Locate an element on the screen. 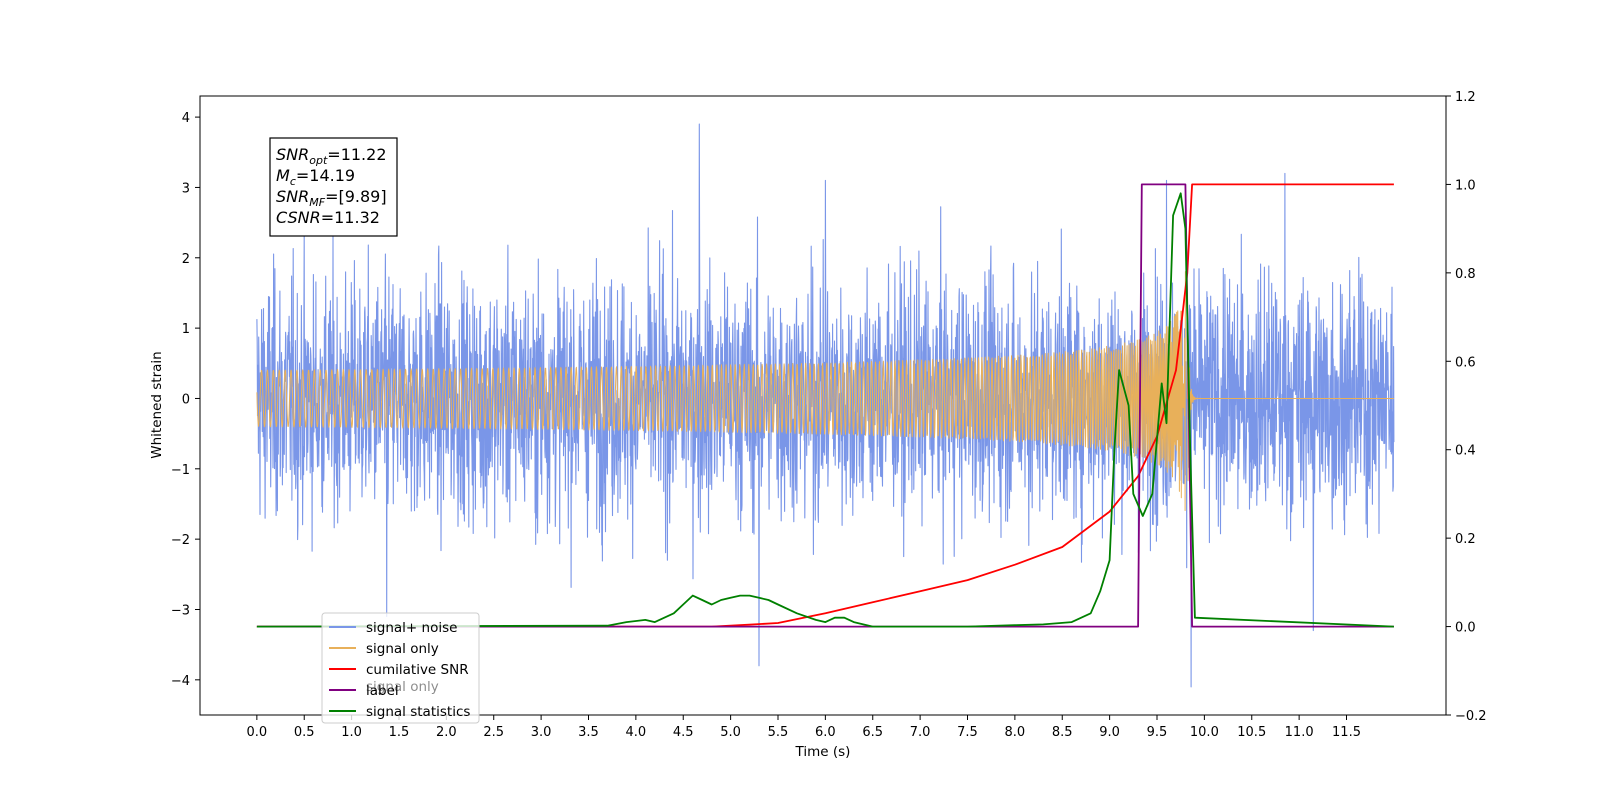 The width and height of the screenshot is (1600, 800). y-tick-label: 4 is located at coordinates (186, 118).